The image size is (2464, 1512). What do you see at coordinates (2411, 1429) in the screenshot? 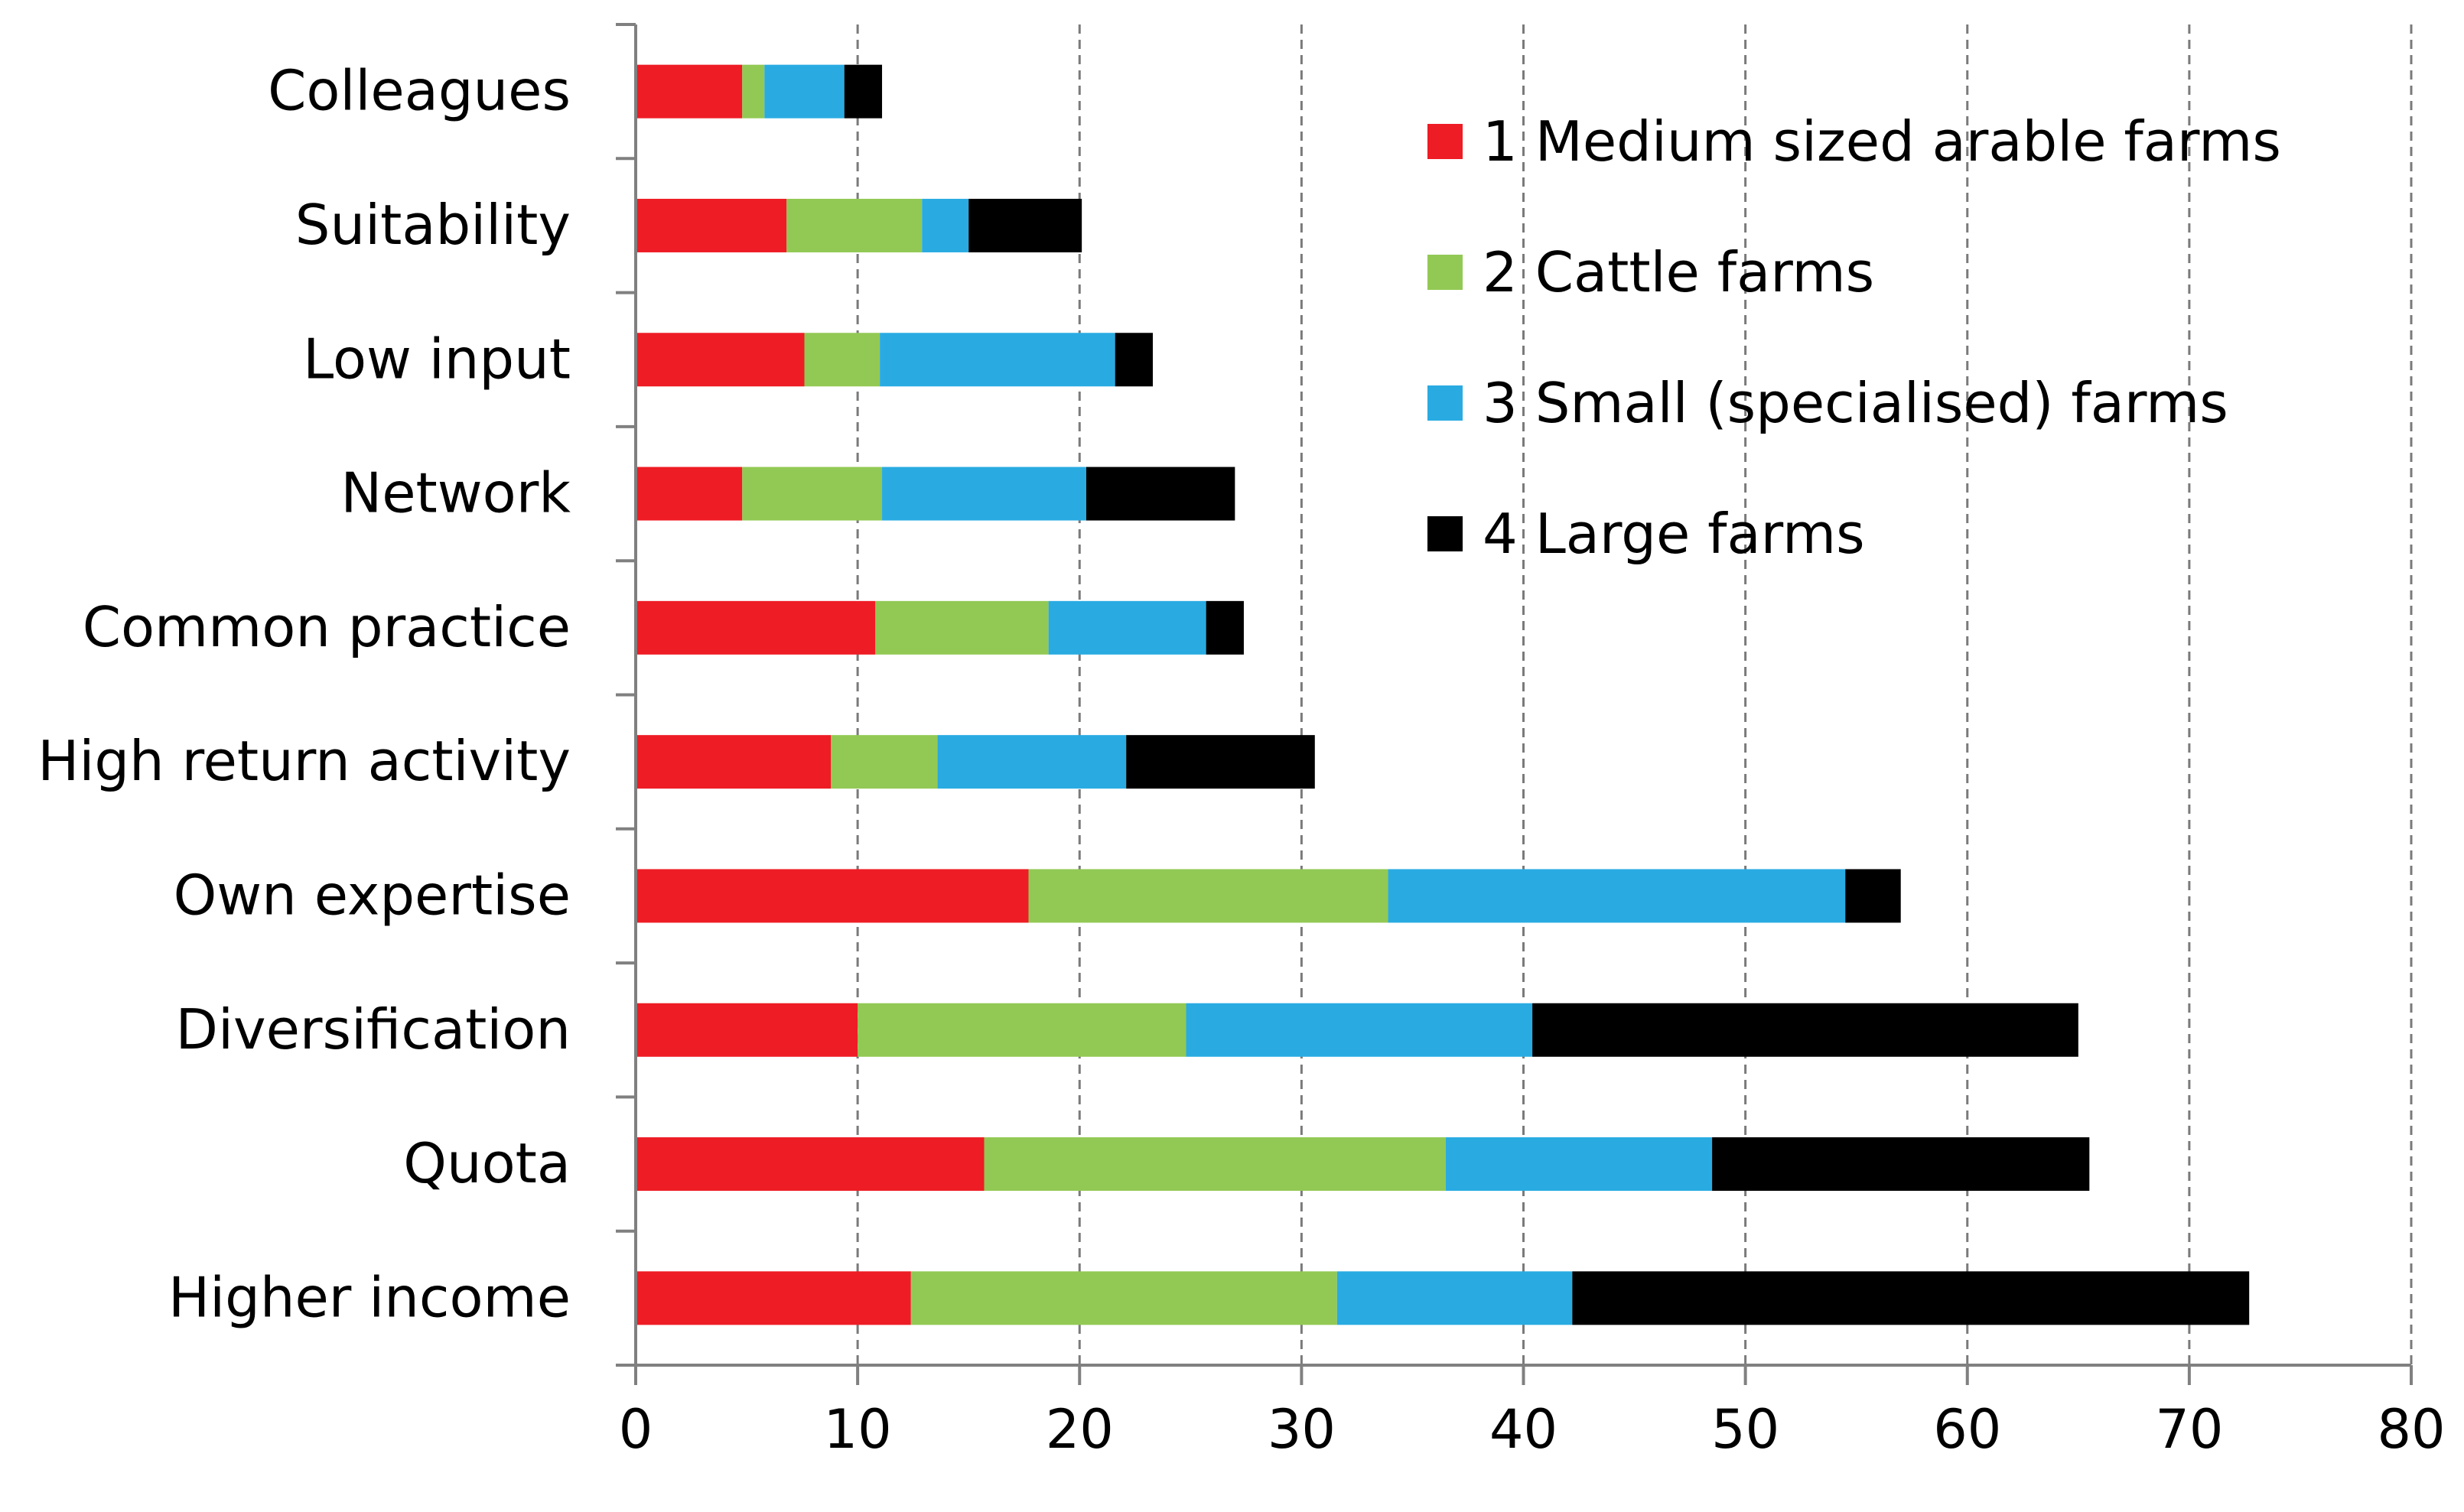
I see `x-tick-label: 80` at bounding box center [2411, 1429].